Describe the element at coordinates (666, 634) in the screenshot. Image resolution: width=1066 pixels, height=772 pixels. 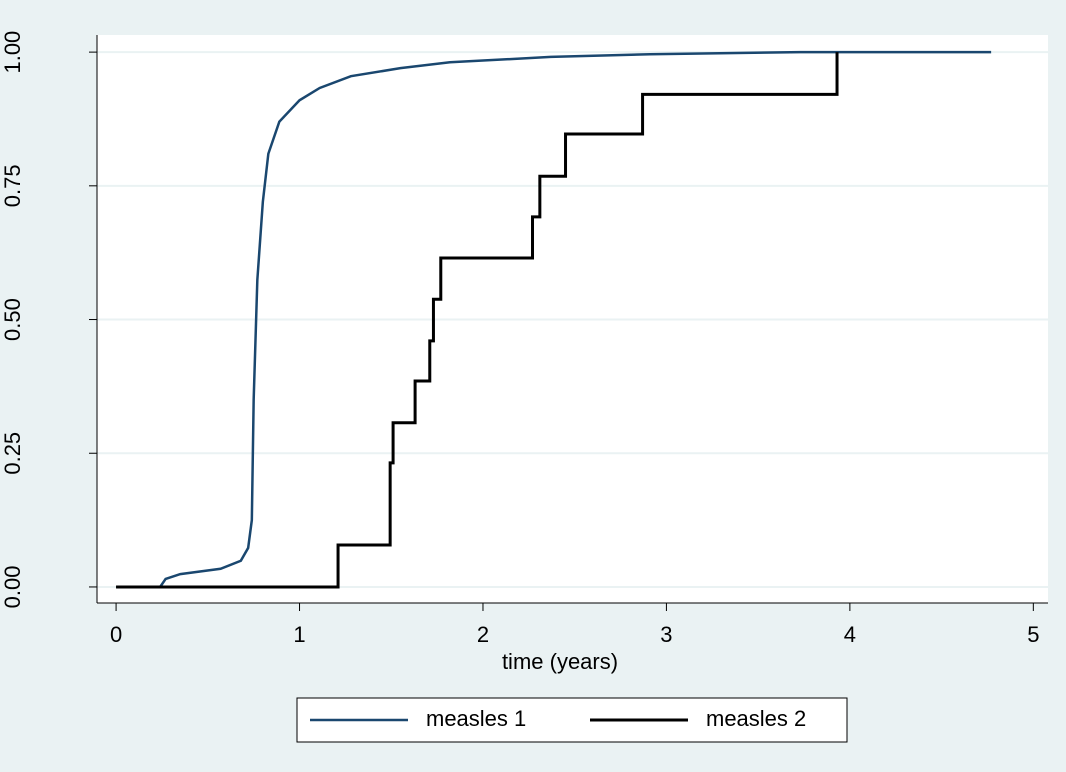
I see `x-tick-label: 3` at that location.